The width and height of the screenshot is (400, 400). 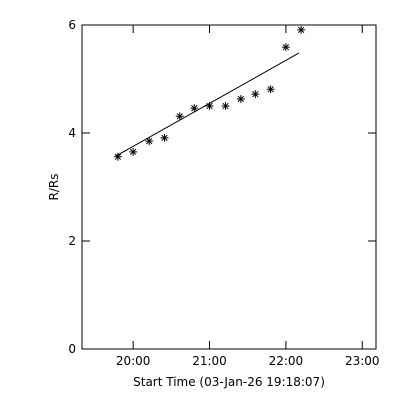 What do you see at coordinates (72, 349) in the screenshot?
I see `y-tick-label: 0` at bounding box center [72, 349].